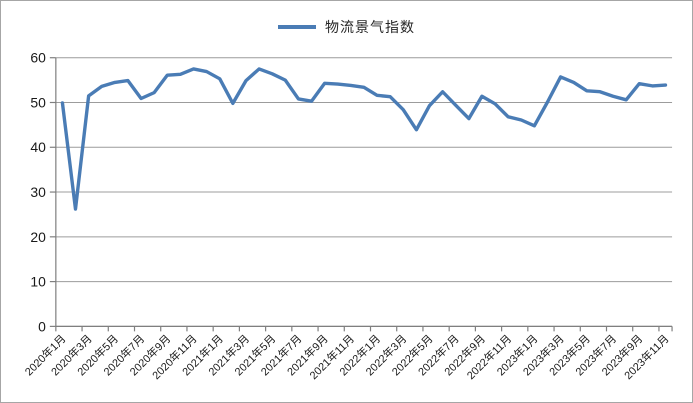 Image resolution: width=693 pixels, height=403 pixels. What do you see at coordinates (297, 27) in the screenshot?
I see `legend-line-marker` at bounding box center [297, 27].